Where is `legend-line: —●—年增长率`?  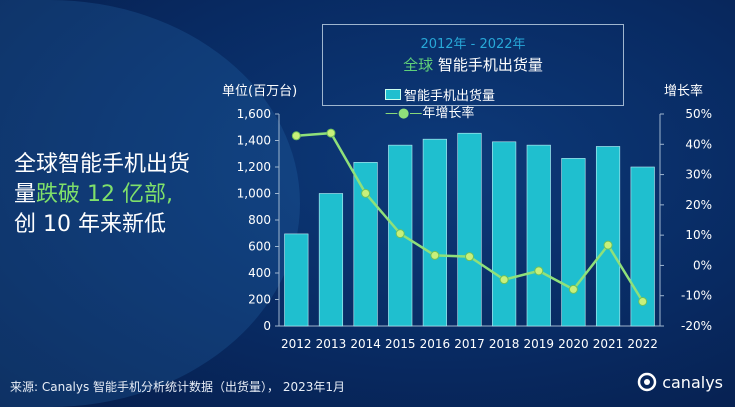
legend-line: —●—年增长率 is located at coordinates (440, 113).